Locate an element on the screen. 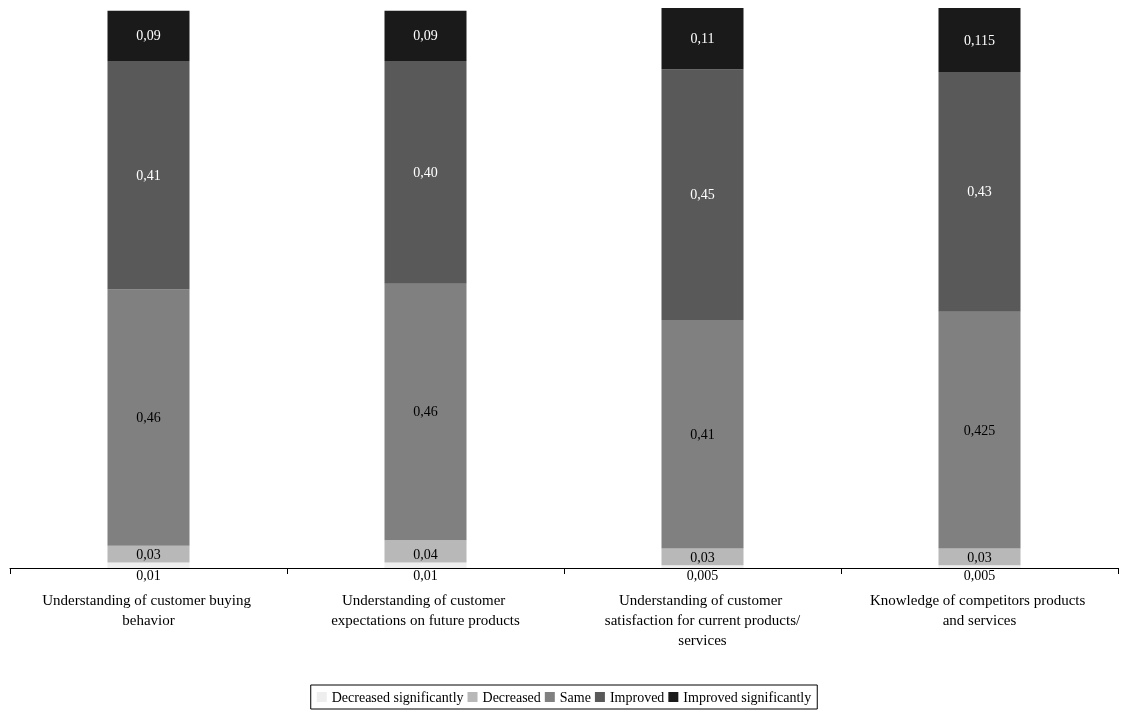  data-label: 0,43 is located at coordinates (979, 192).